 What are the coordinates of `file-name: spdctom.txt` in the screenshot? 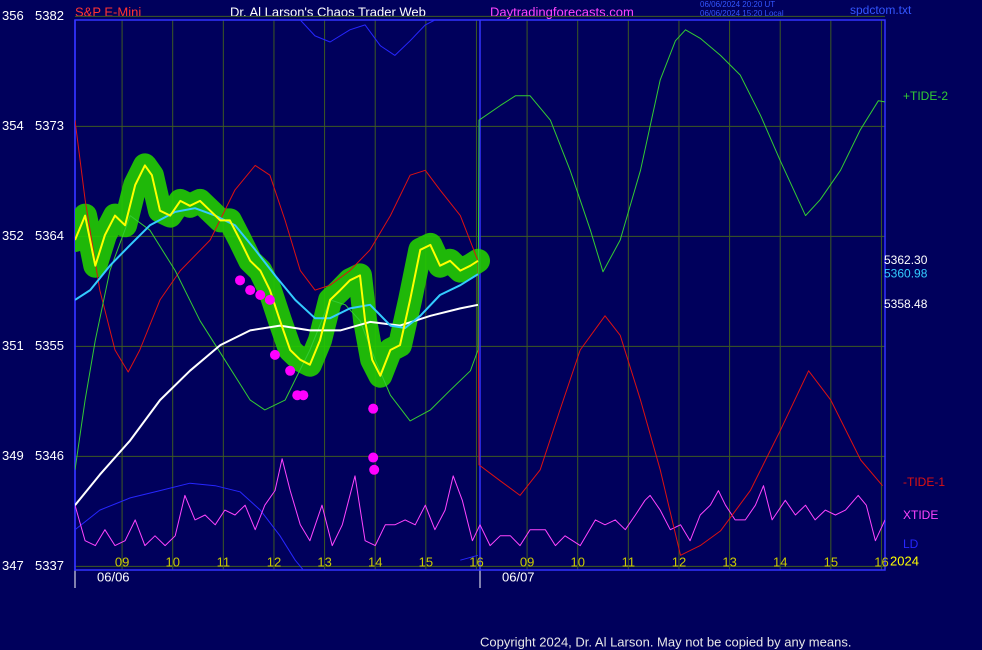 It's located at (881, 10).